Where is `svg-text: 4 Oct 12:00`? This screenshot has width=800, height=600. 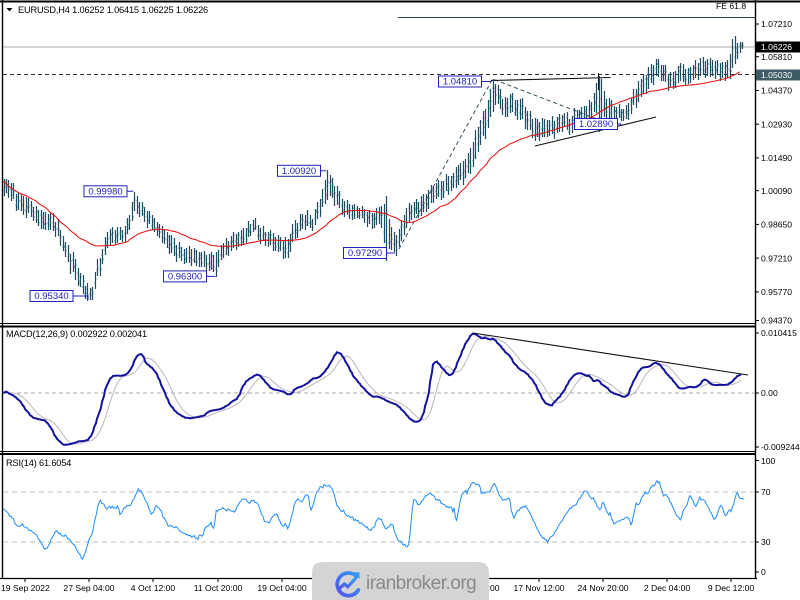 svg-text: 4 Oct 12:00 is located at coordinates (153, 588).